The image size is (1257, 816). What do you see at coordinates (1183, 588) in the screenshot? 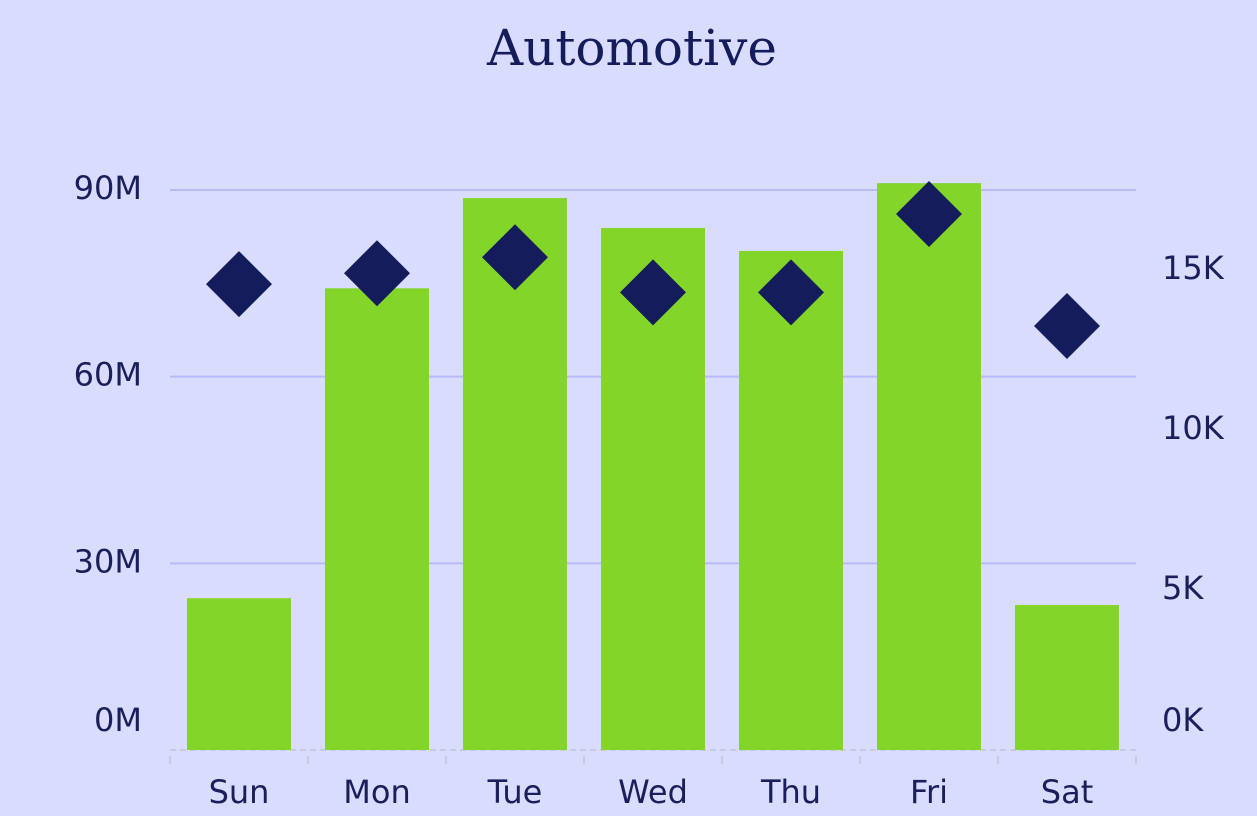
I see `y2-tick-label: 5K` at bounding box center [1183, 588].